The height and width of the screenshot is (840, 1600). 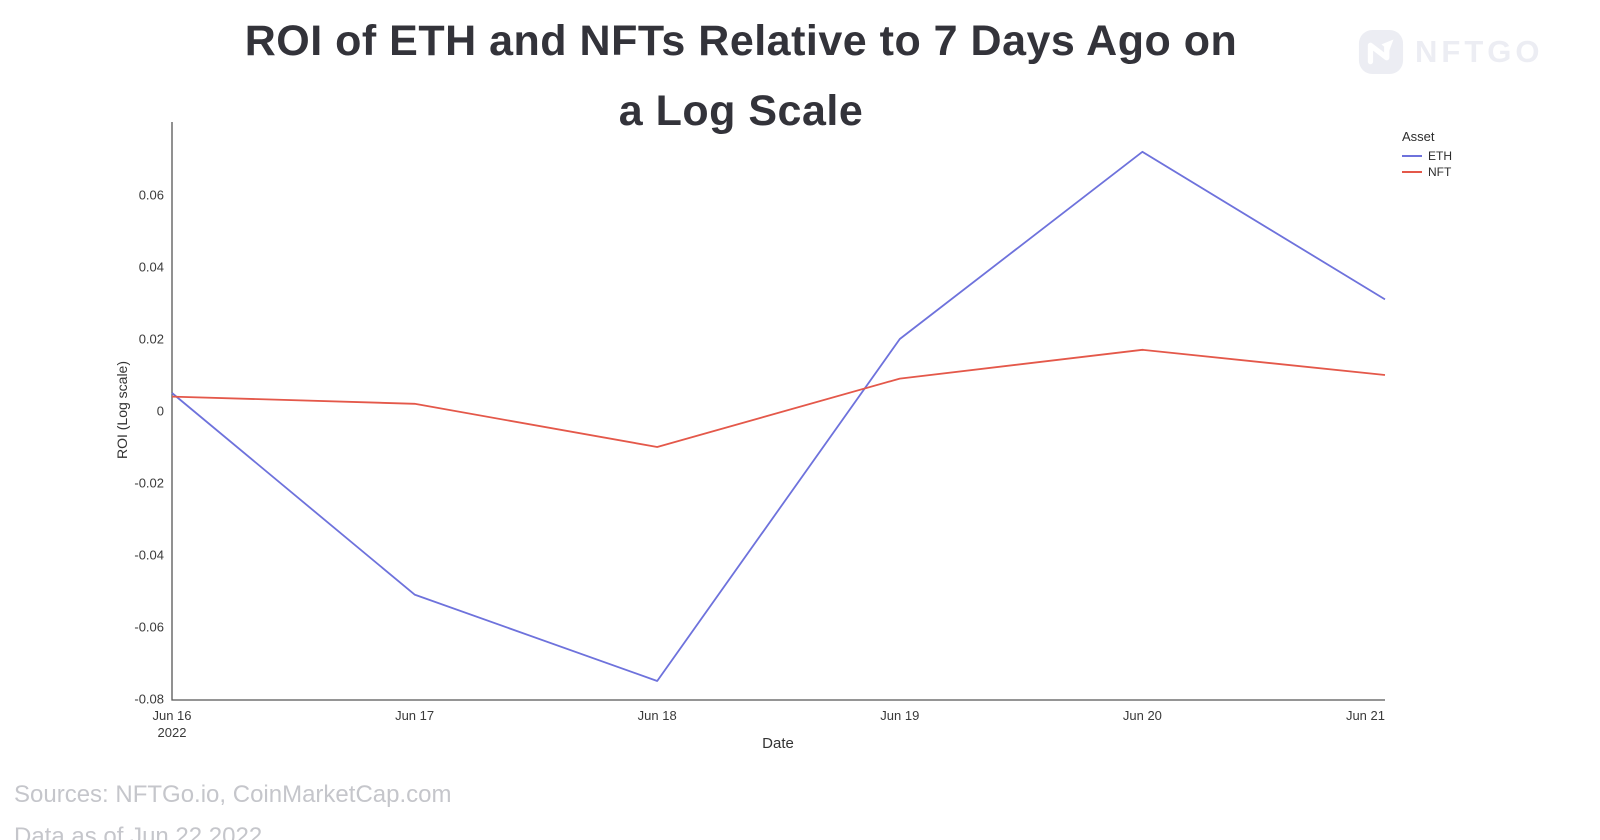 I want to click on x-tick-label: Jun 19, so click(x=900, y=715).